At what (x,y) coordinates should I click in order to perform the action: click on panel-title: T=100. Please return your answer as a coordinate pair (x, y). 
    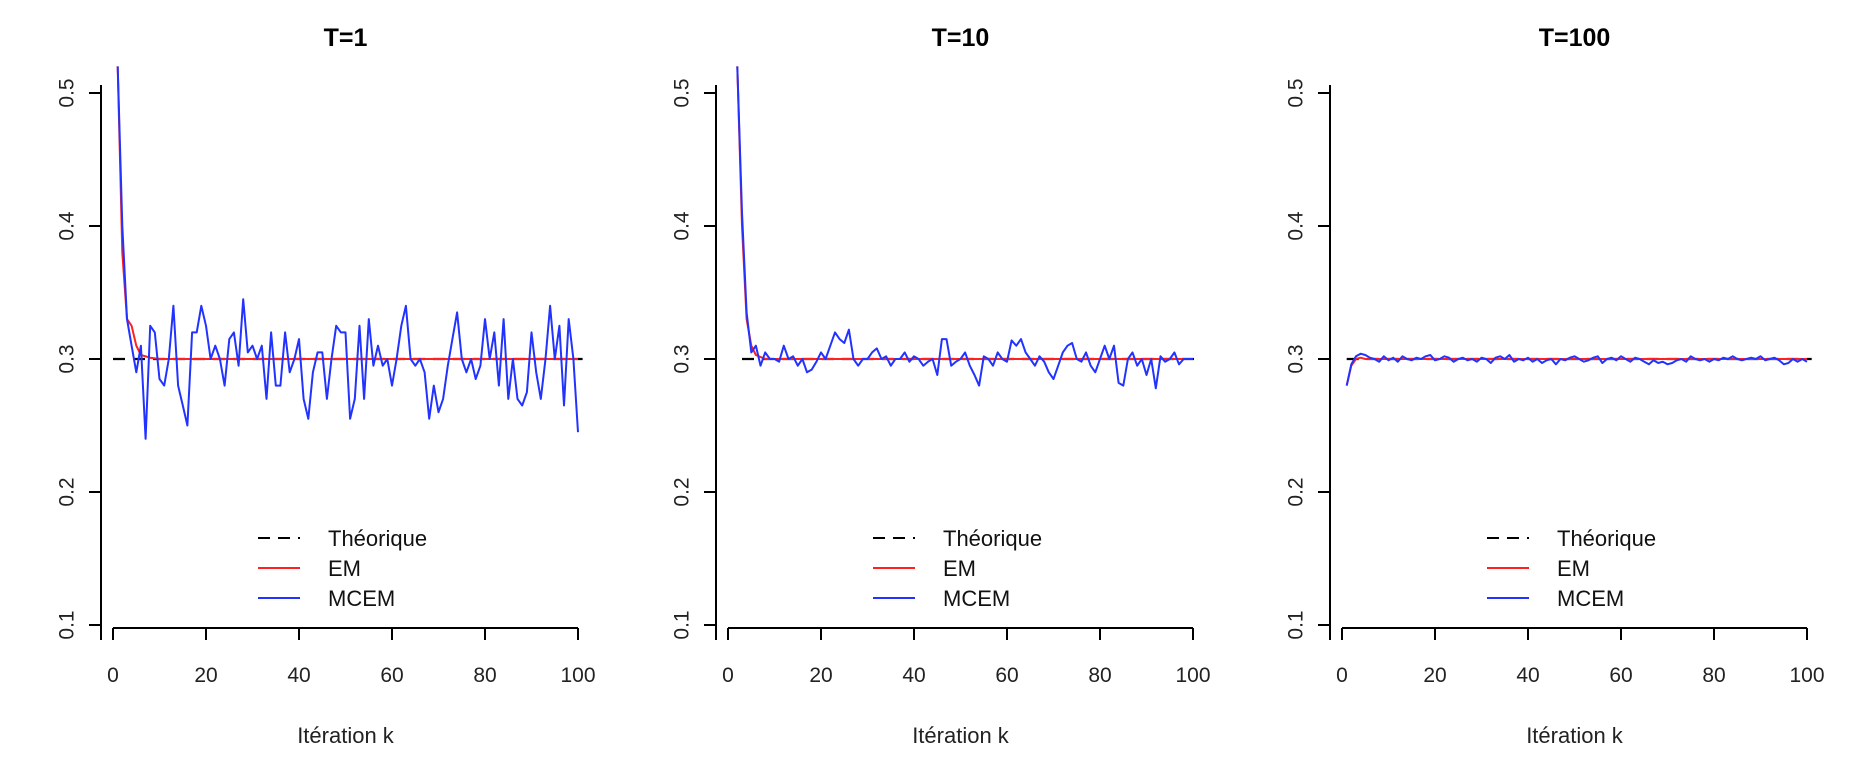
    Looking at the image, I should click on (1575, 38).